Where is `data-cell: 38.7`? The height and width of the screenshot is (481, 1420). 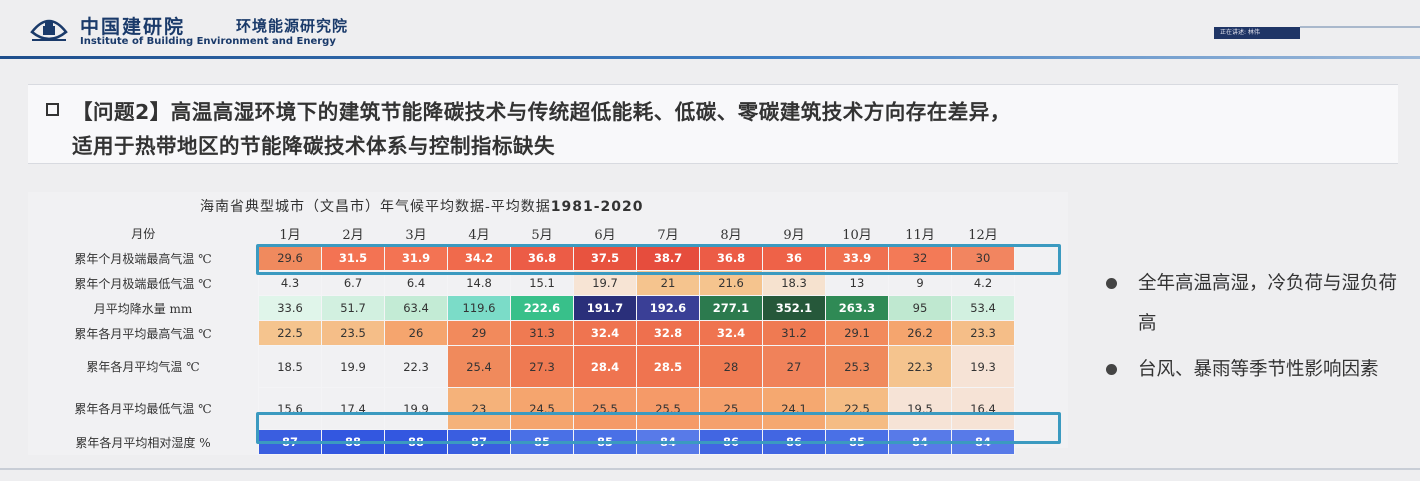 data-cell: 38.7 is located at coordinates (668, 258).